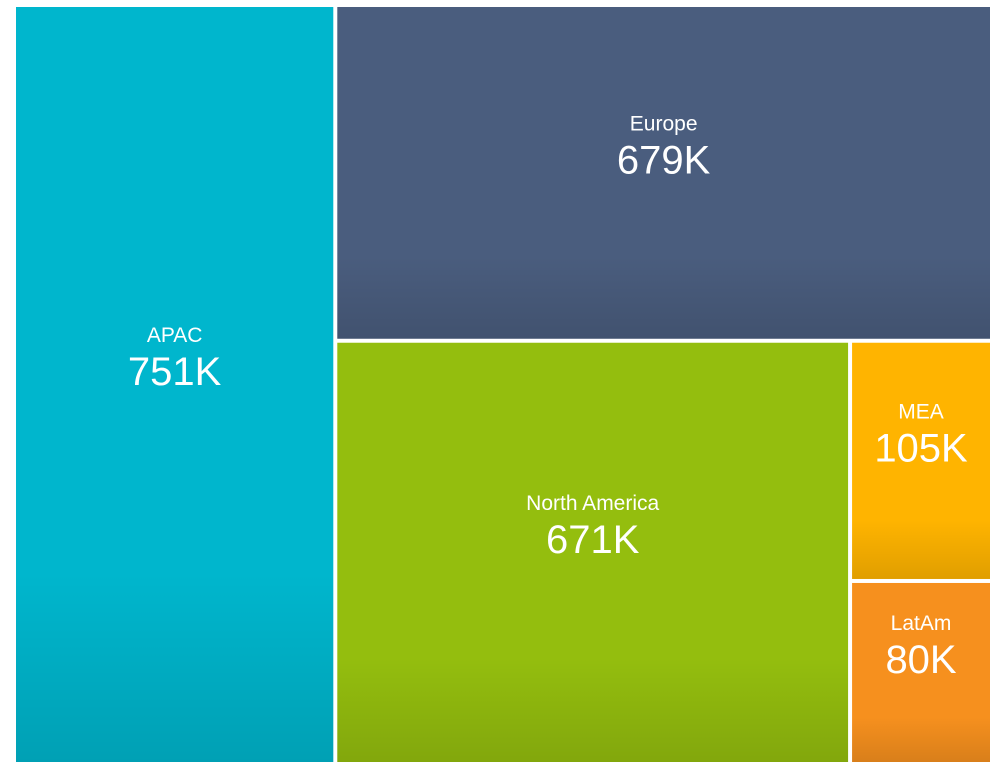  I want to click on tile-value: 679K, so click(664, 160).